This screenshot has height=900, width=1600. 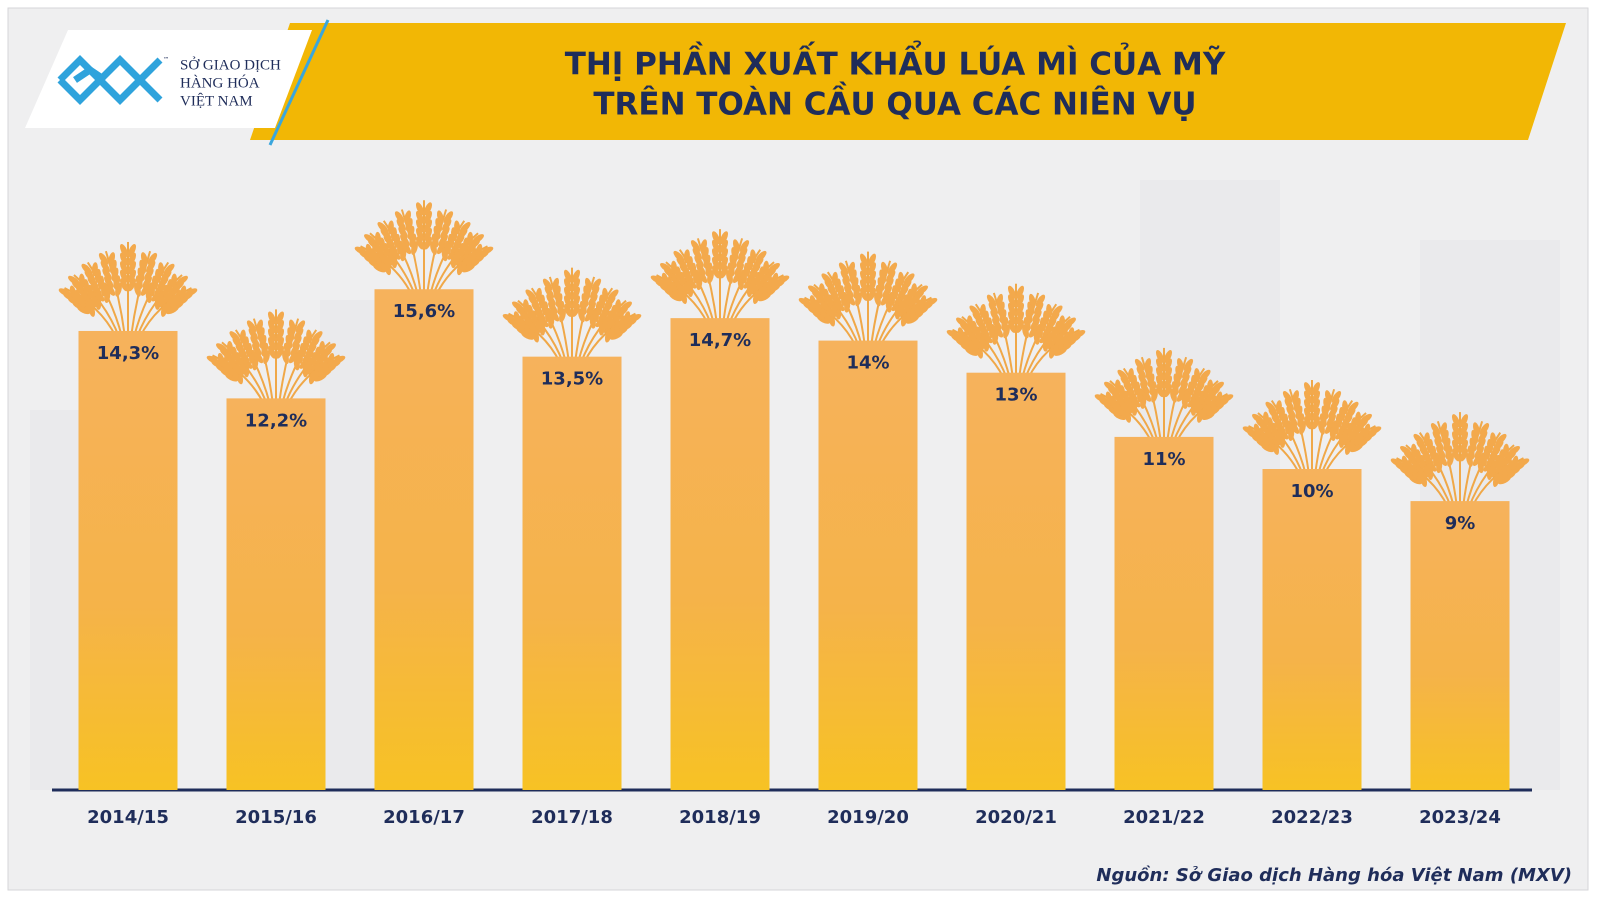 I want to click on x-tick-label: 2015/16, so click(x=276, y=817).